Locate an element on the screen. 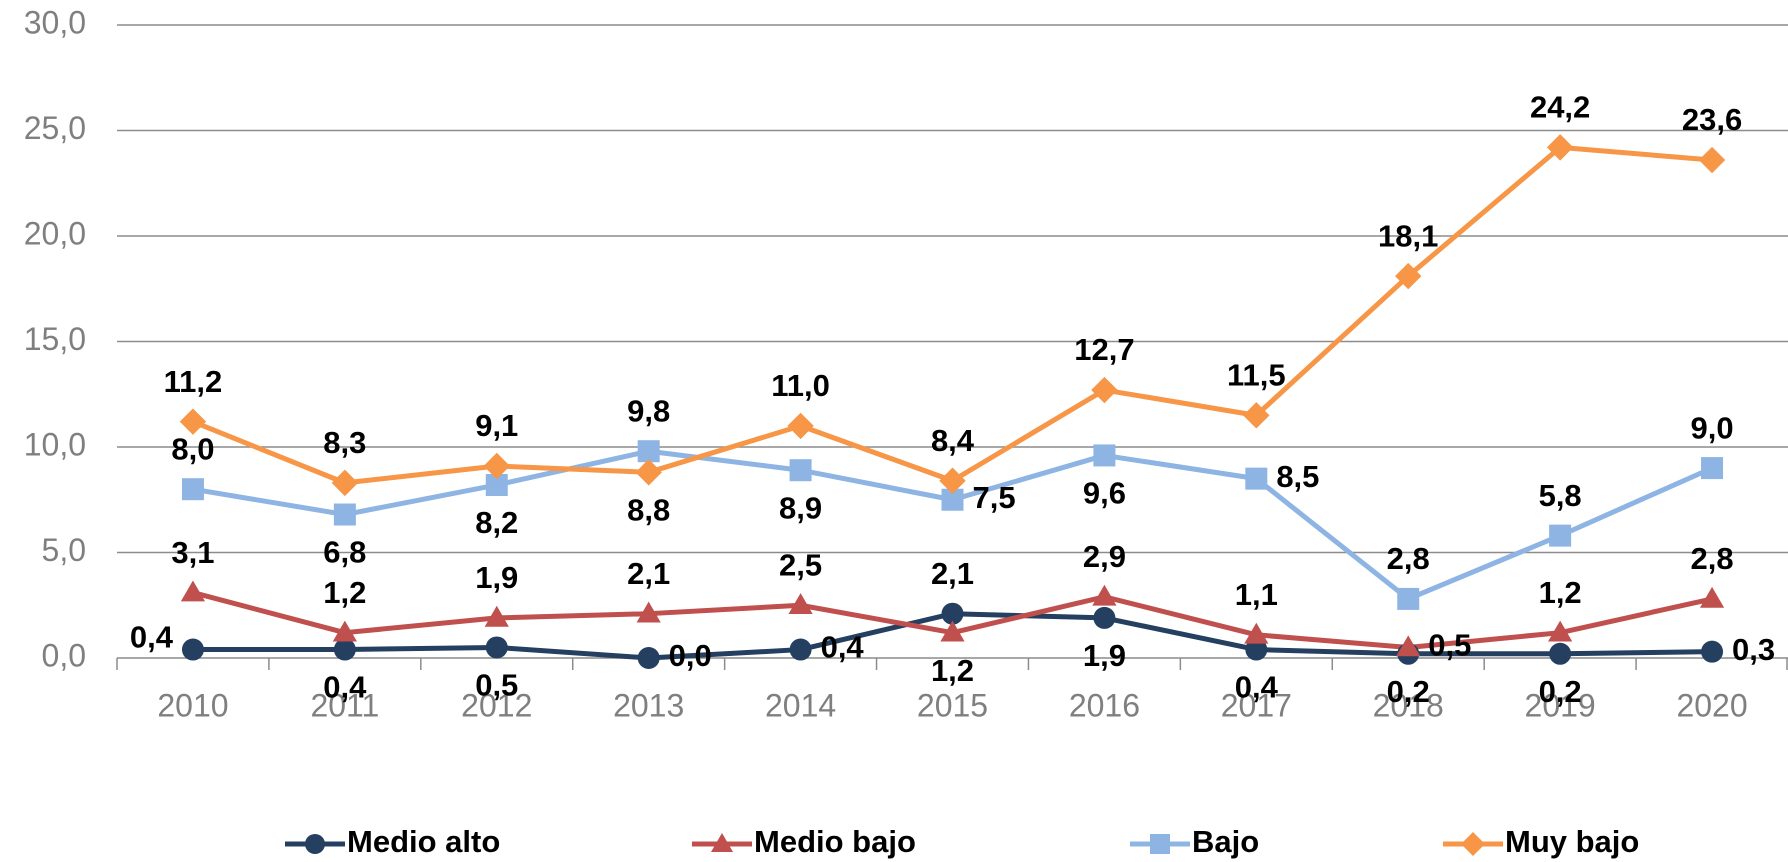 This screenshot has width=1788, height=862. y-tick-label: 20,0 is located at coordinates (55, 233).